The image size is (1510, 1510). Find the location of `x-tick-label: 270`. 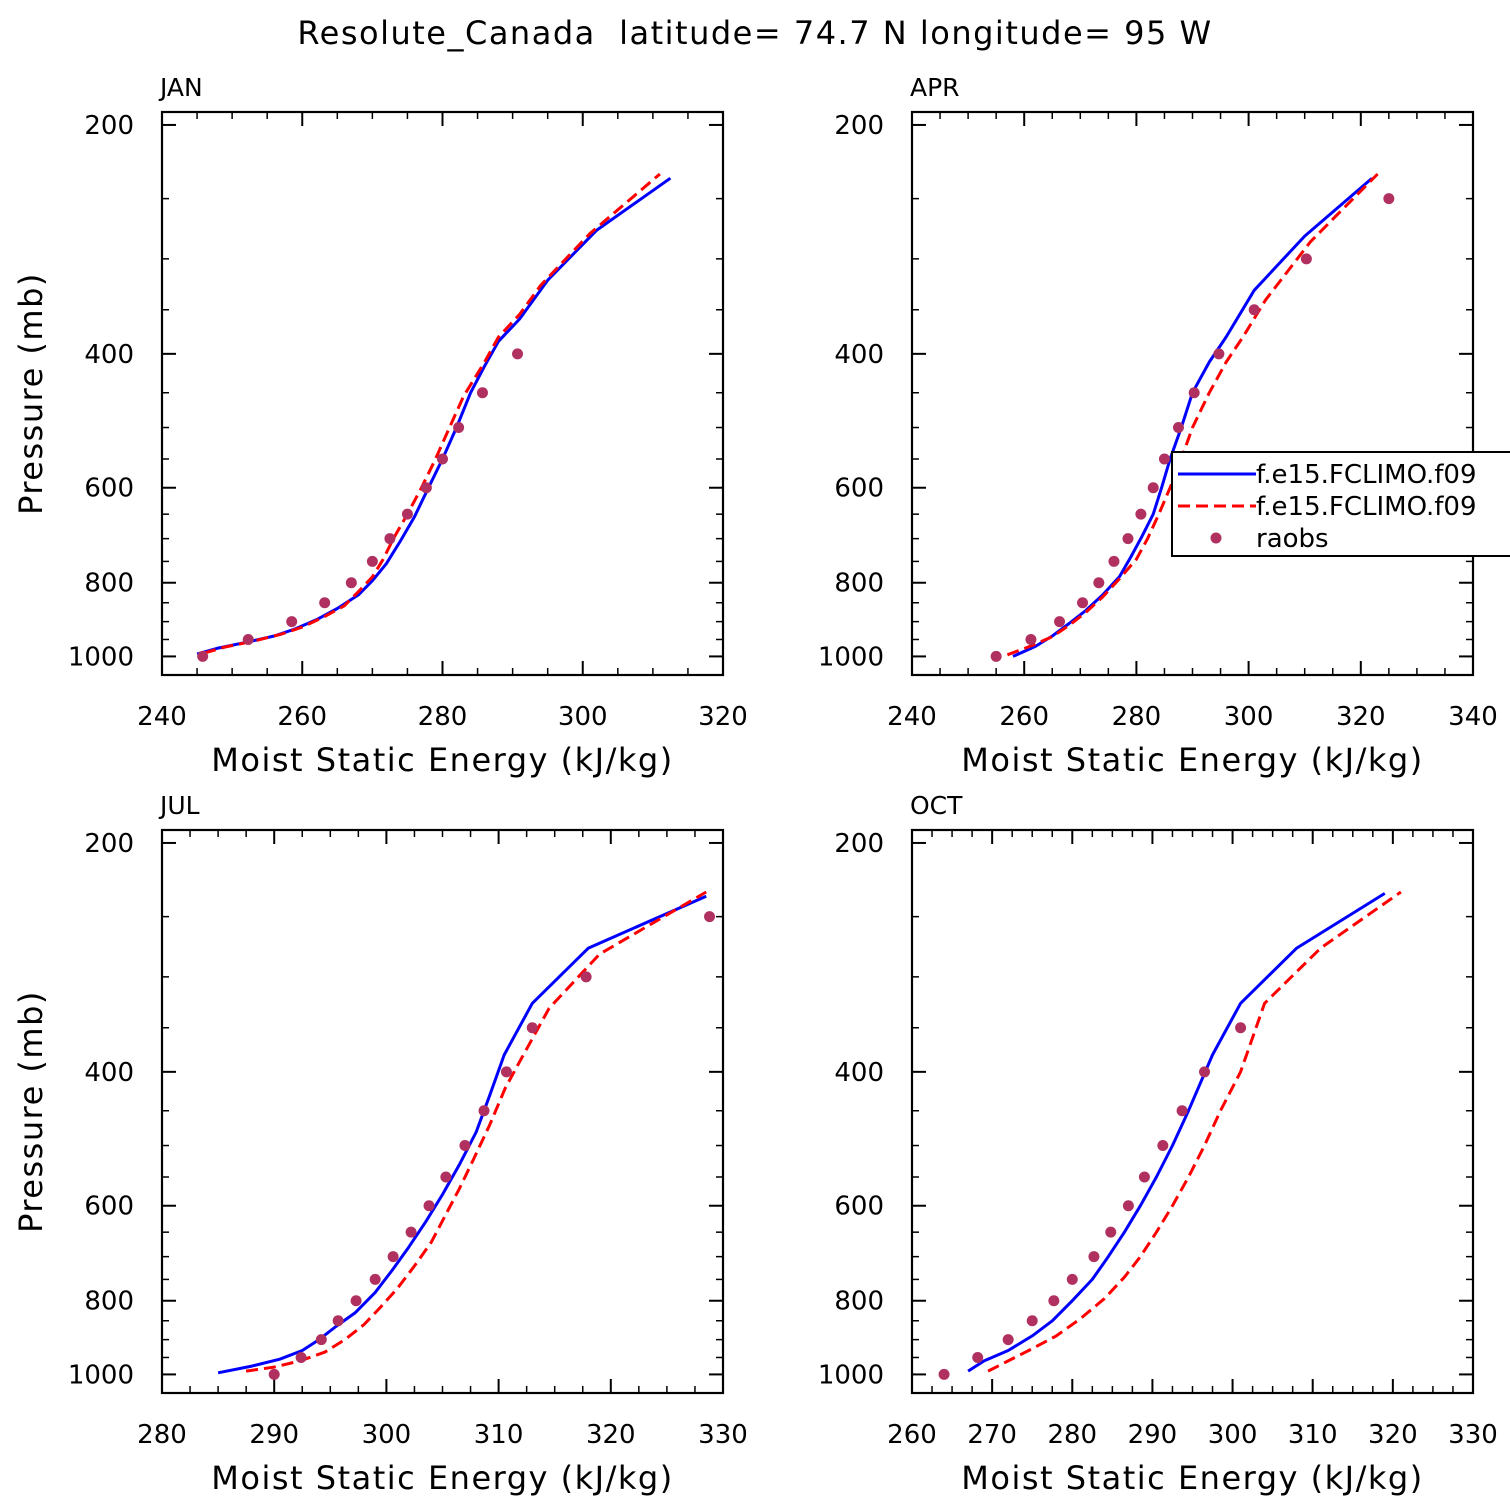

x-tick-label: 270 is located at coordinates (992, 1435).